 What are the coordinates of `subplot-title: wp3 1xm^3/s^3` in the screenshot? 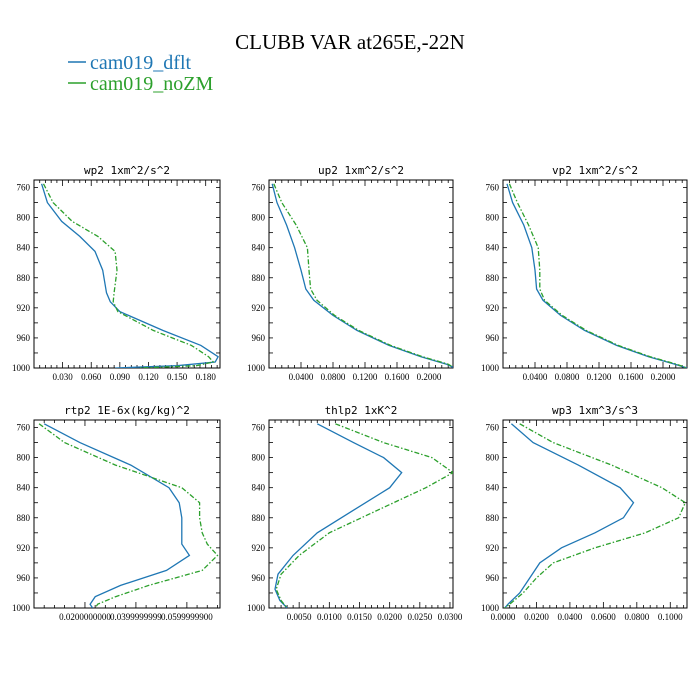 It's located at (595, 410).